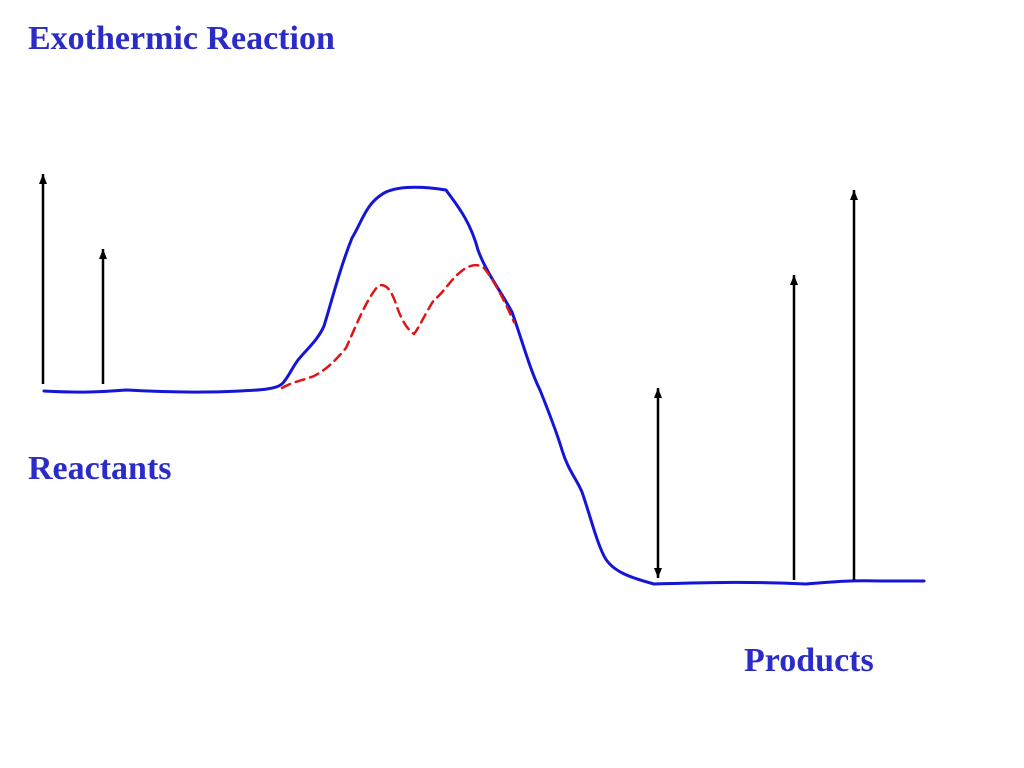 Image resolution: width=1024 pixels, height=768 pixels. What do you see at coordinates (100, 468) in the screenshot?
I see `reactants-label: Reactants` at bounding box center [100, 468].